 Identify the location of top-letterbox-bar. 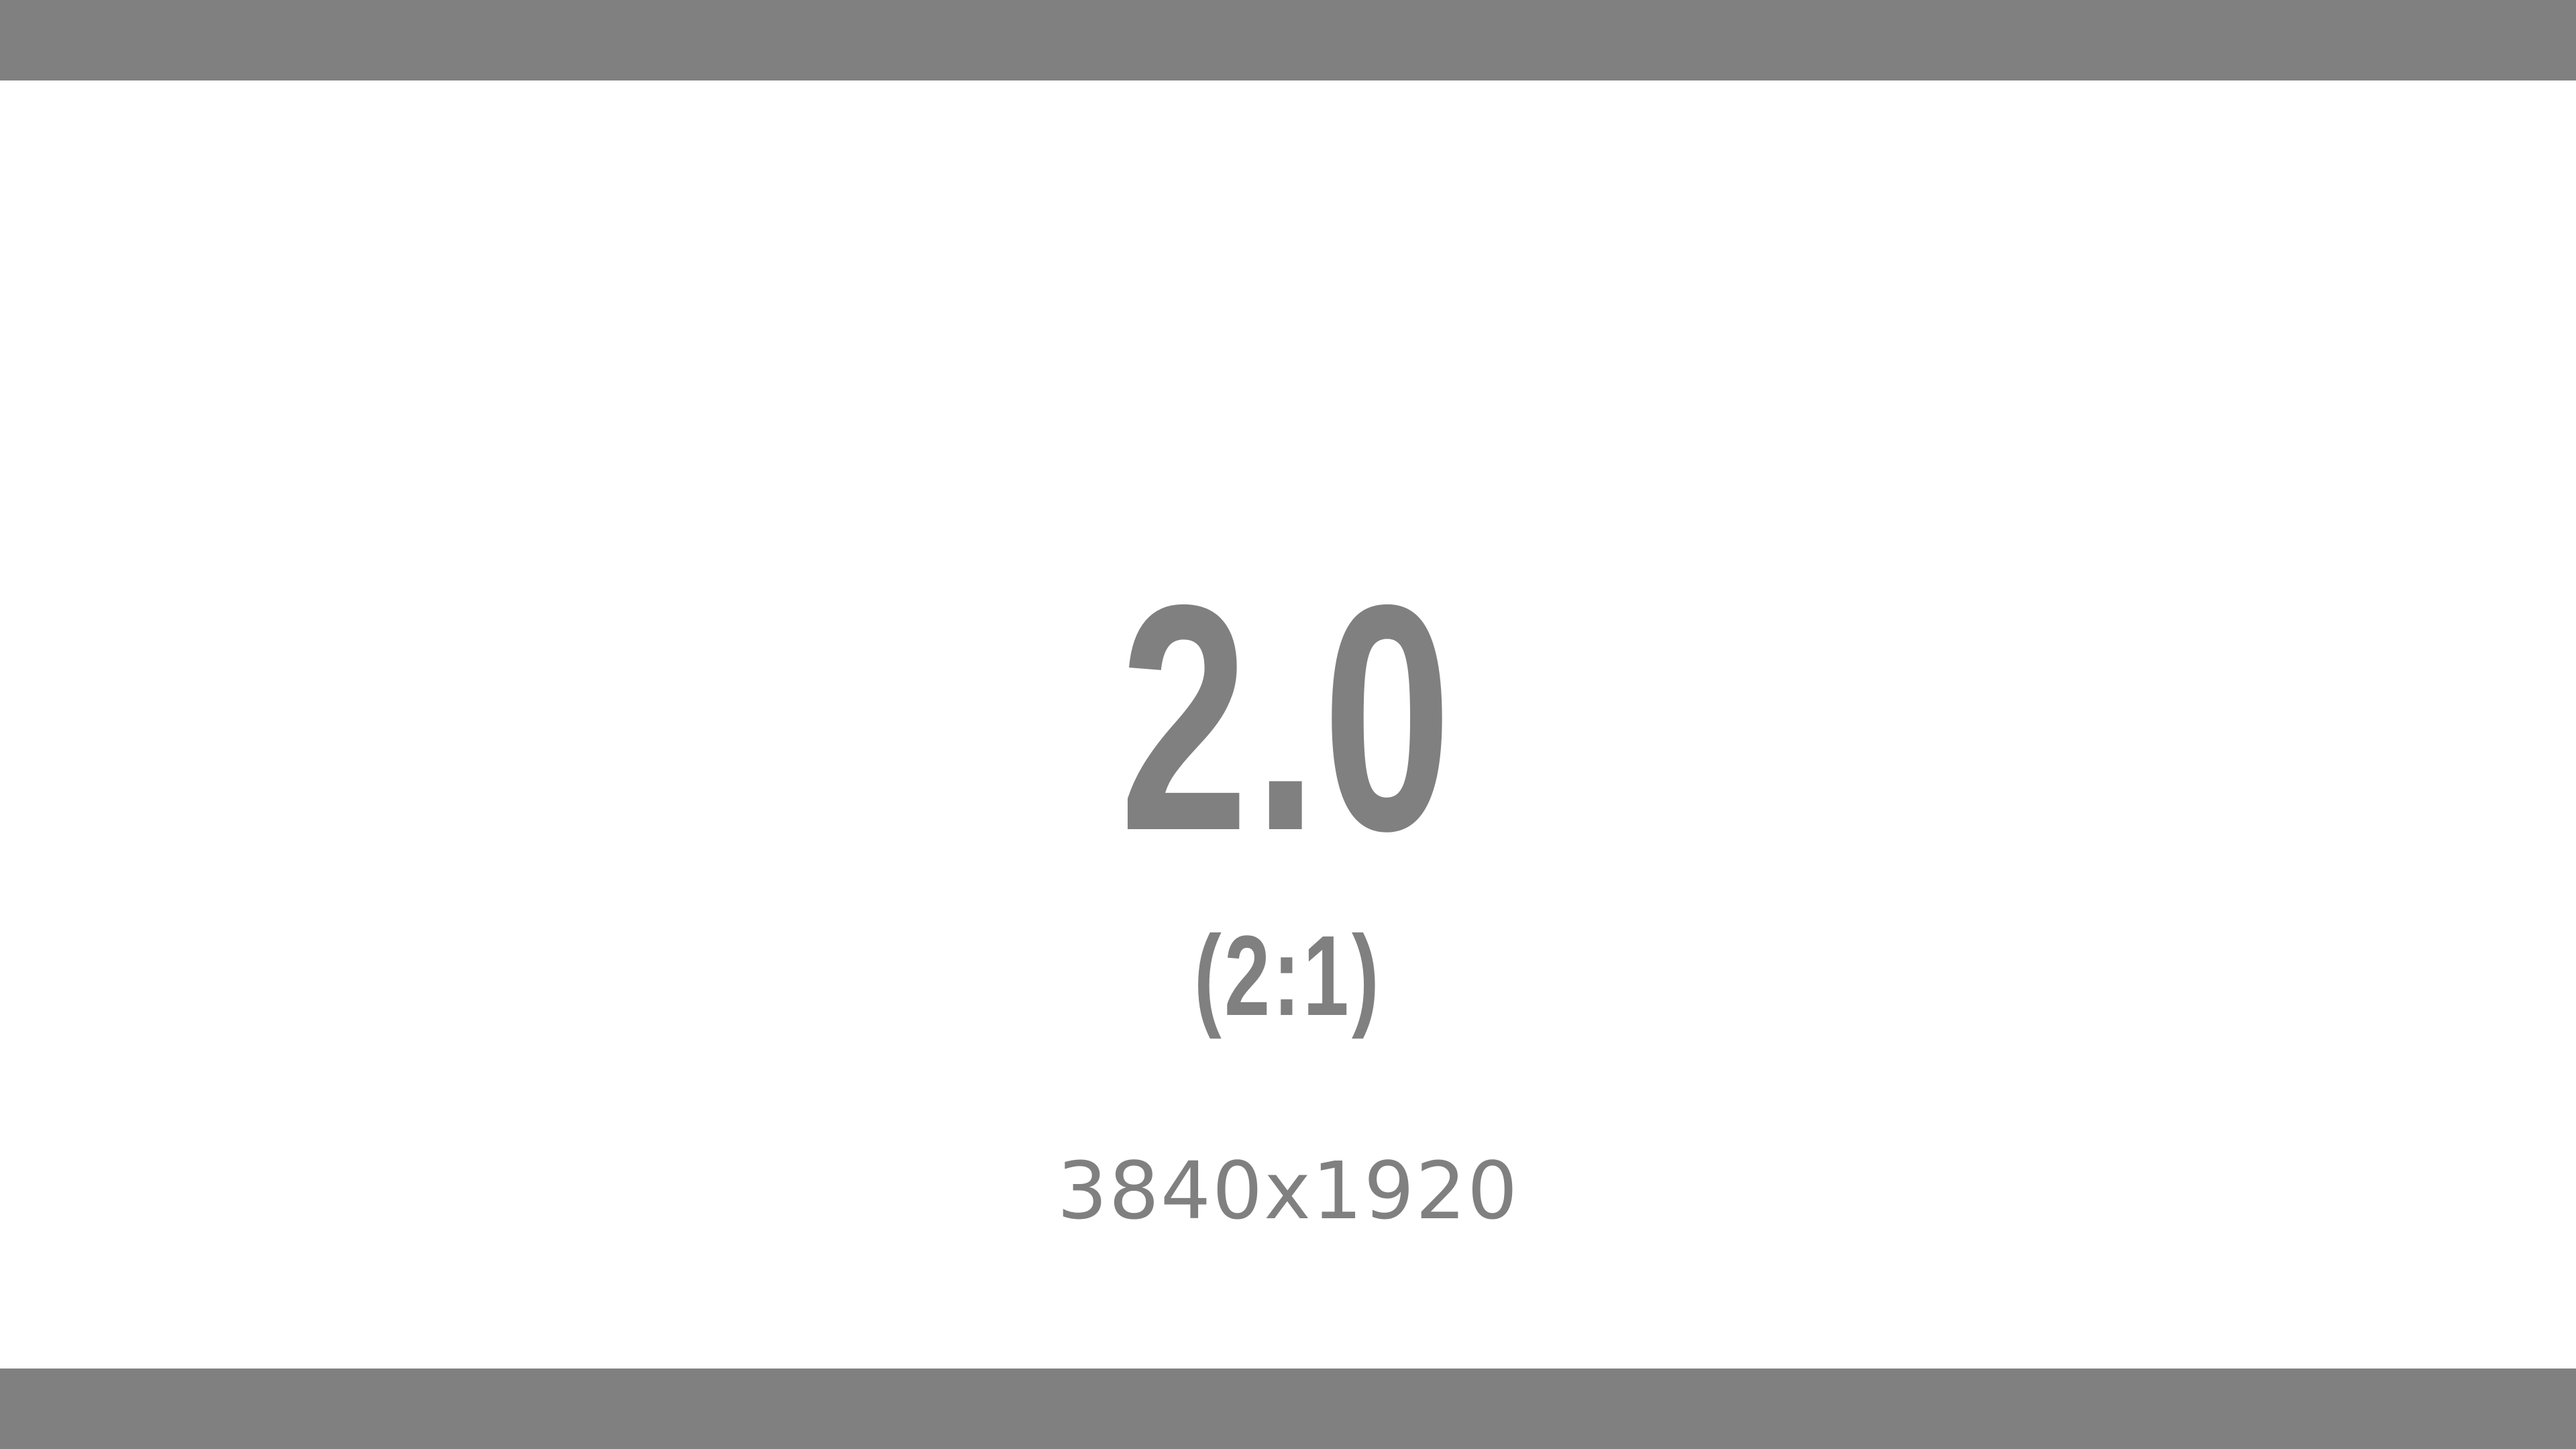
(1288, 40).